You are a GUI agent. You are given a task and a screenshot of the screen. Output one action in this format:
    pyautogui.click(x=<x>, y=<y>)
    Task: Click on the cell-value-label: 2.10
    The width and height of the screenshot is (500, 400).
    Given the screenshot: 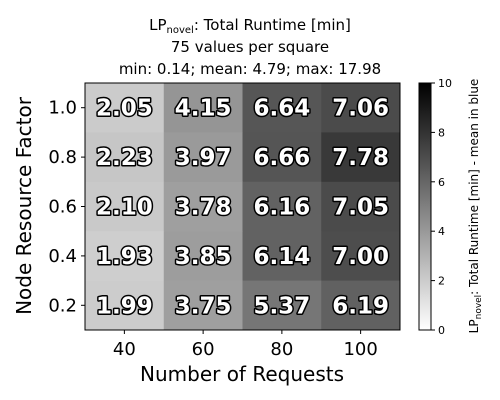 What is the action you would take?
    pyautogui.click(x=124, y=208)
    